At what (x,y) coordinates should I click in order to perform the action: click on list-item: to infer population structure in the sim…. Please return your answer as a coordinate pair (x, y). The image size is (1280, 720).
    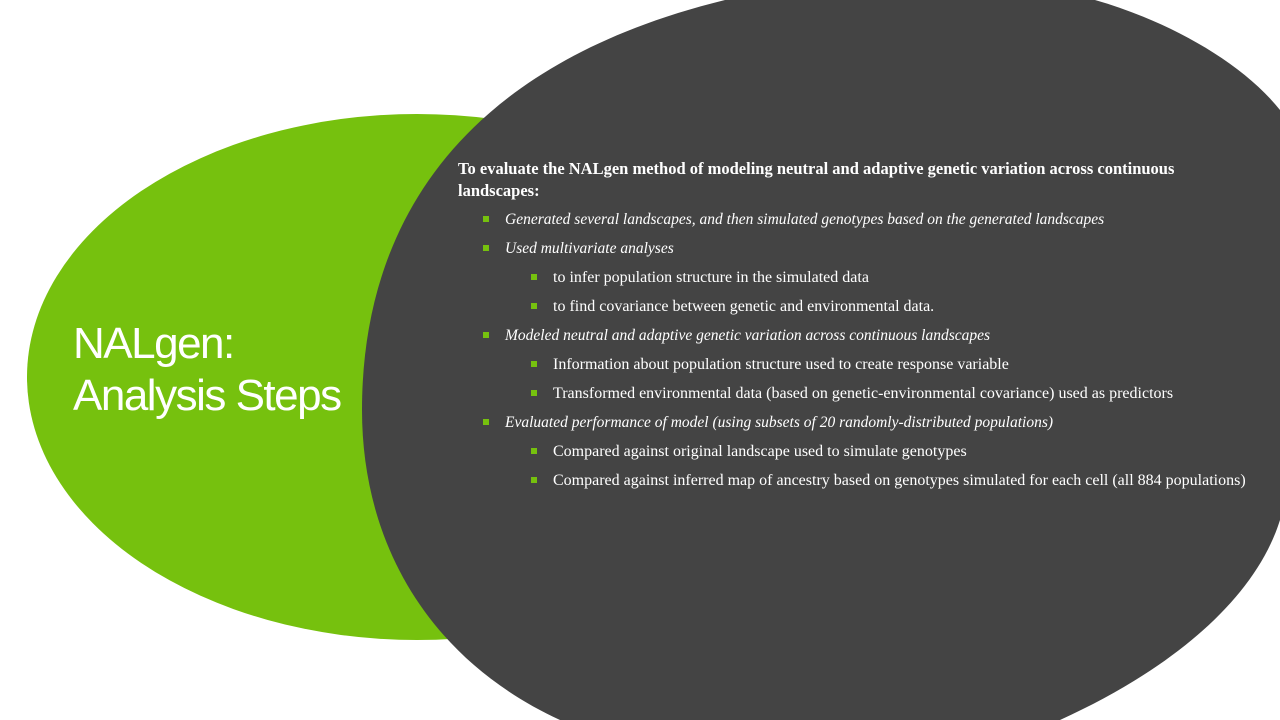
    Looking at the image, I should click on (858, 278).